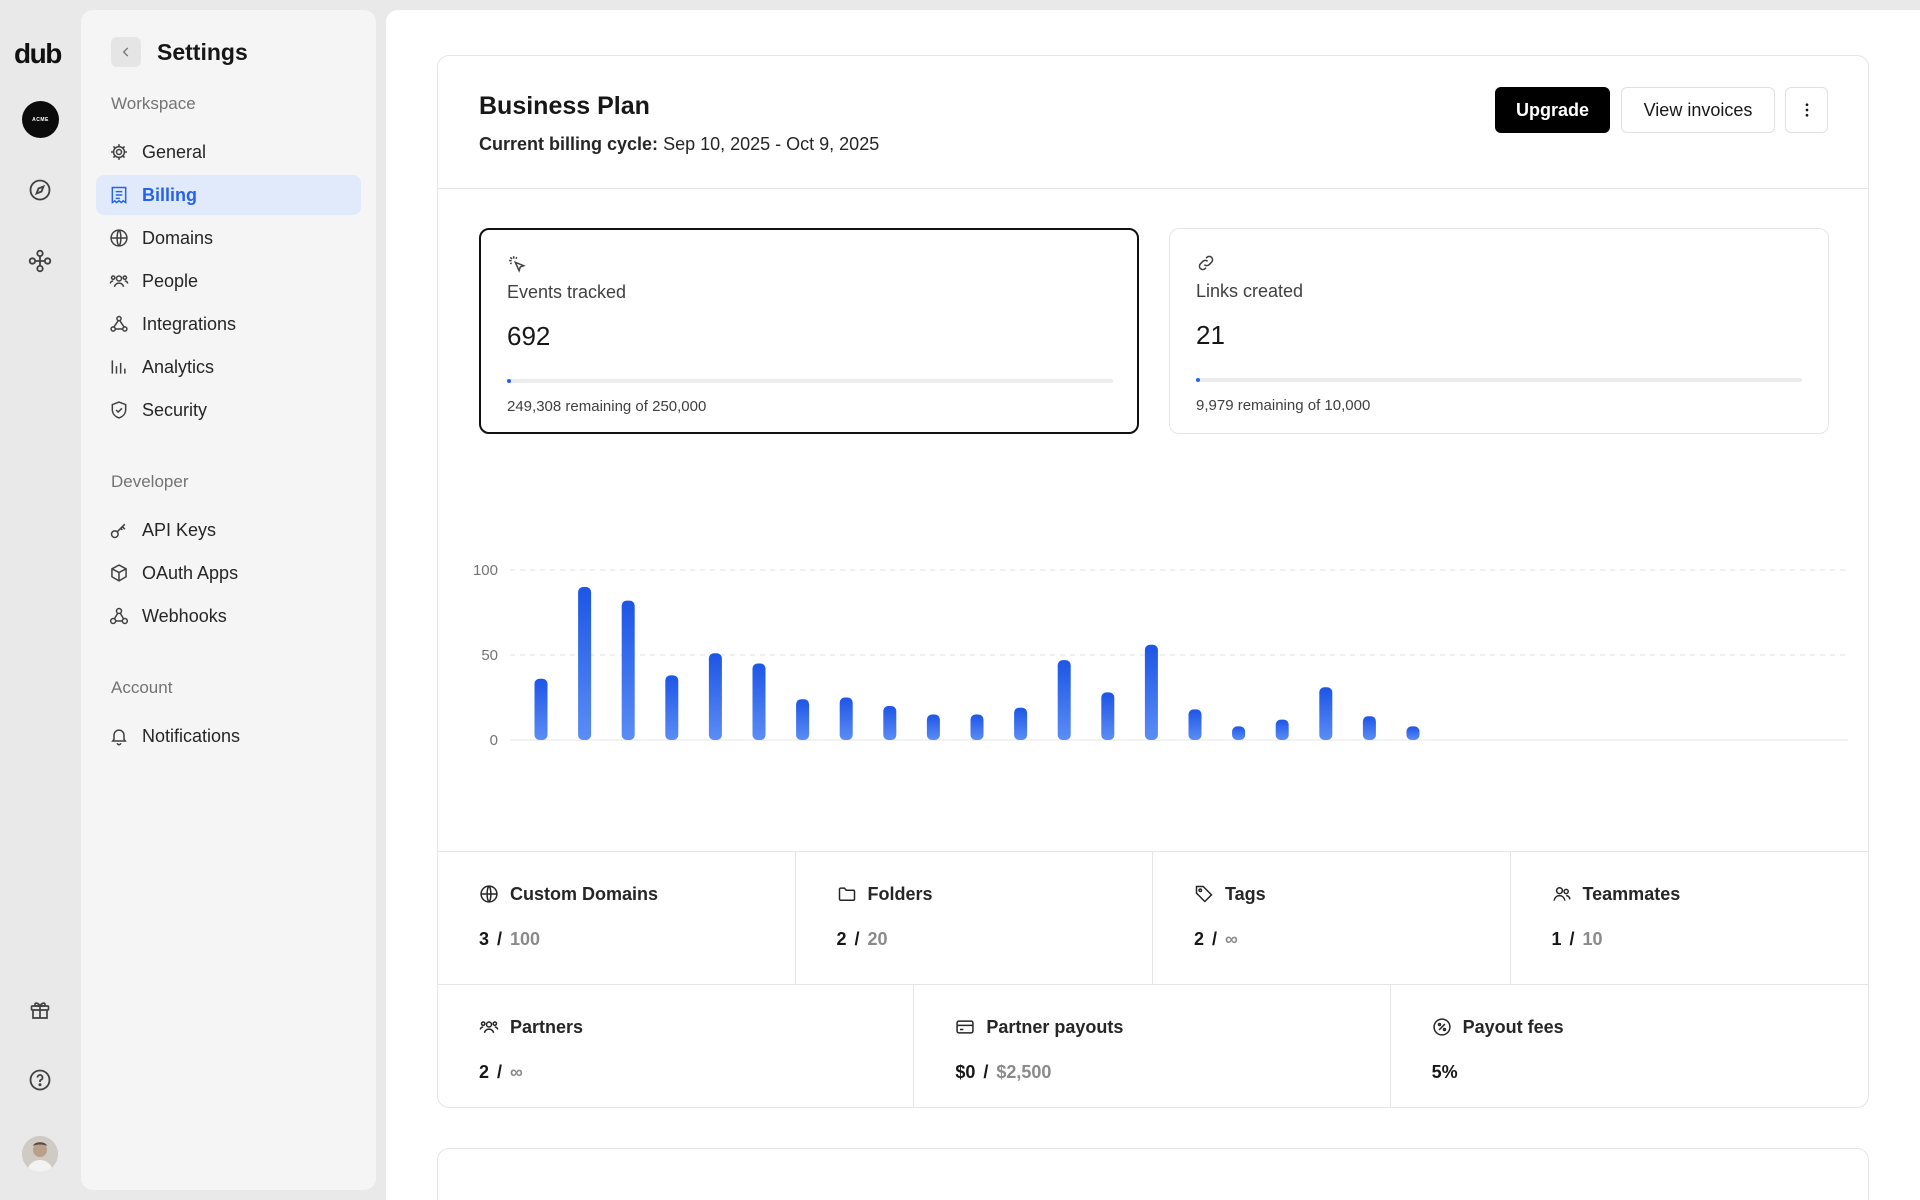 The image size is (1920, 1200). Describe the element at coordinates (190, 572) in the screenshot. I see `sidebar-item-label: OAuth Apps` at that location.